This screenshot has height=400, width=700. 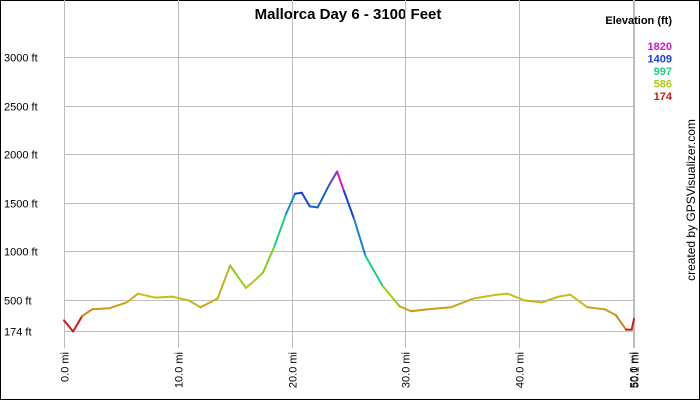 I want to click on credit-text: created by GPSVisualizer.com, so click(x=691, y=200).